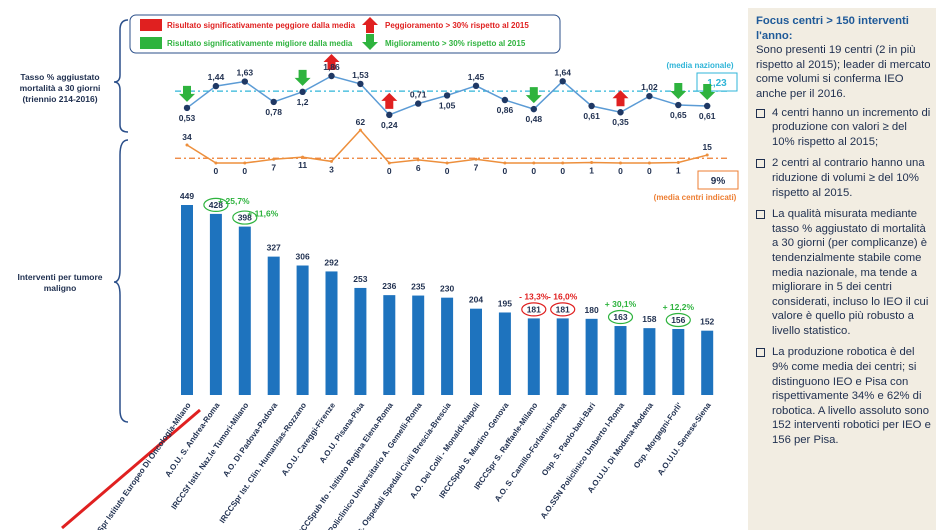  Describe the element at coordinates (678, 320) in the screenshot. I see `value-label: 156` at that location.